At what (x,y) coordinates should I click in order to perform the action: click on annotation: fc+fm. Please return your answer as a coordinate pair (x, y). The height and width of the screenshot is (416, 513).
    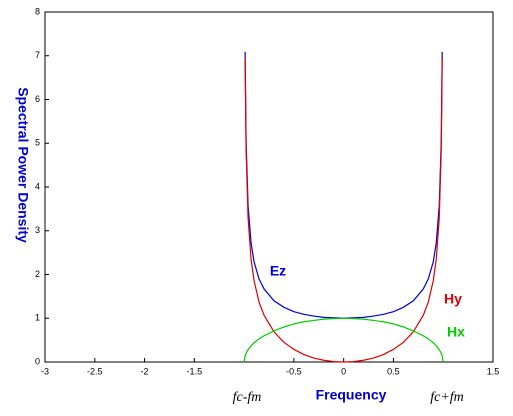
    Looking at the image, I should click on (447, 397).